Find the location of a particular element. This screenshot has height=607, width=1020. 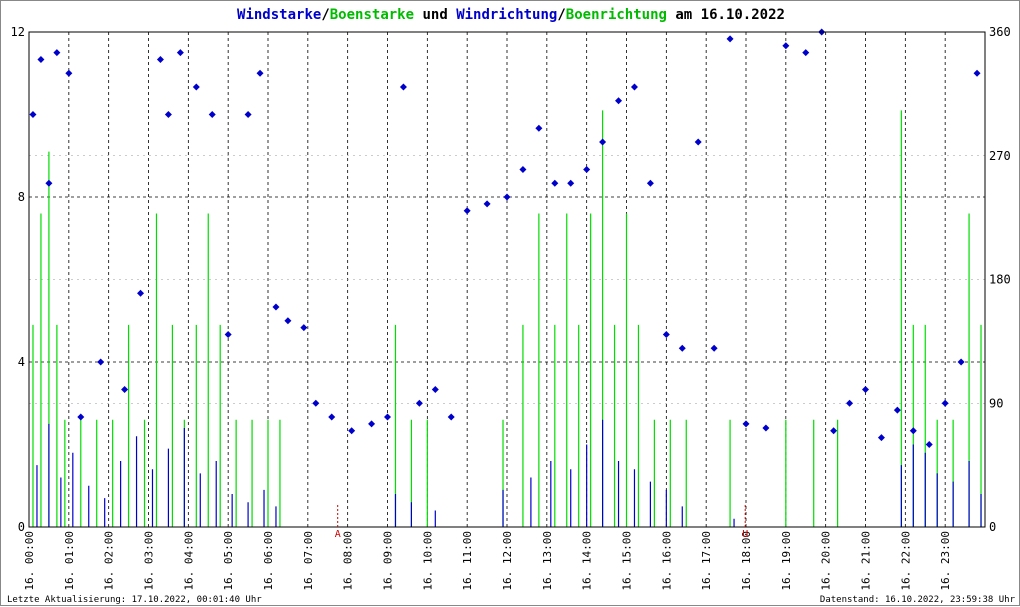

title-part-5: / is located at coordinates (561, 15).